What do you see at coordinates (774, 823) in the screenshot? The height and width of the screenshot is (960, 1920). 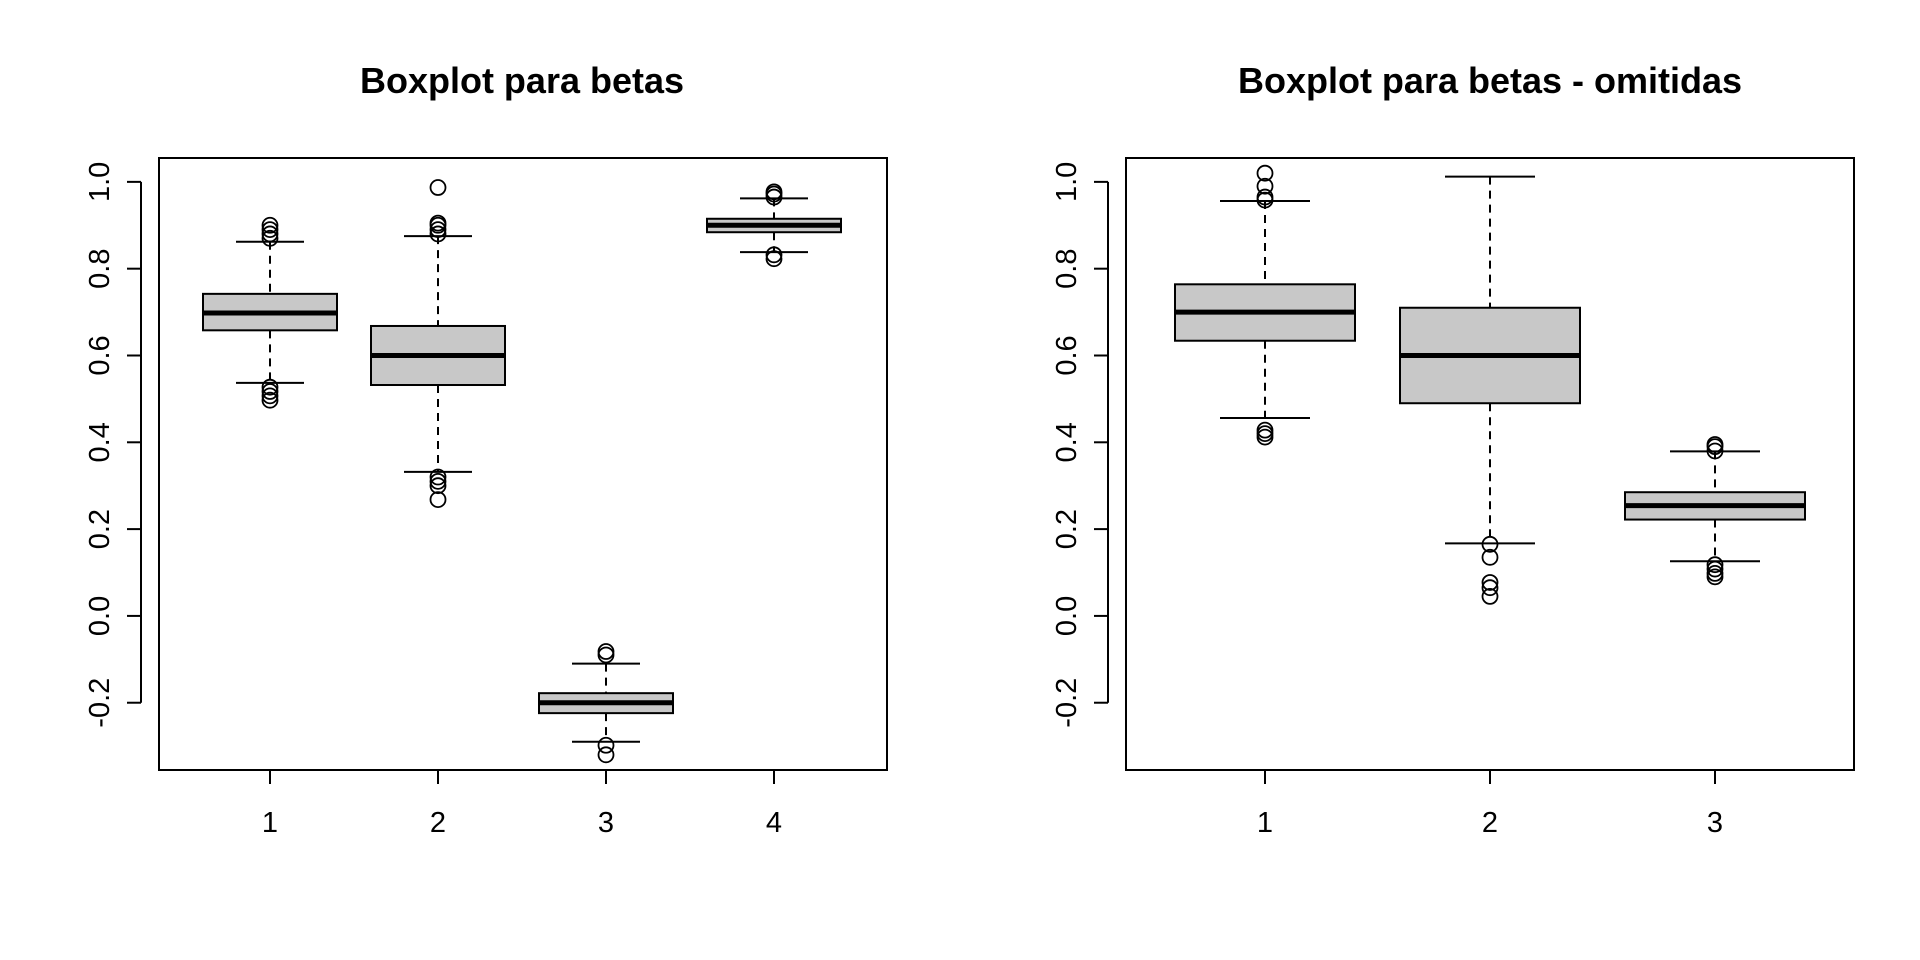 I see `x-tick-label: 4` at bounding box center [774, 823].